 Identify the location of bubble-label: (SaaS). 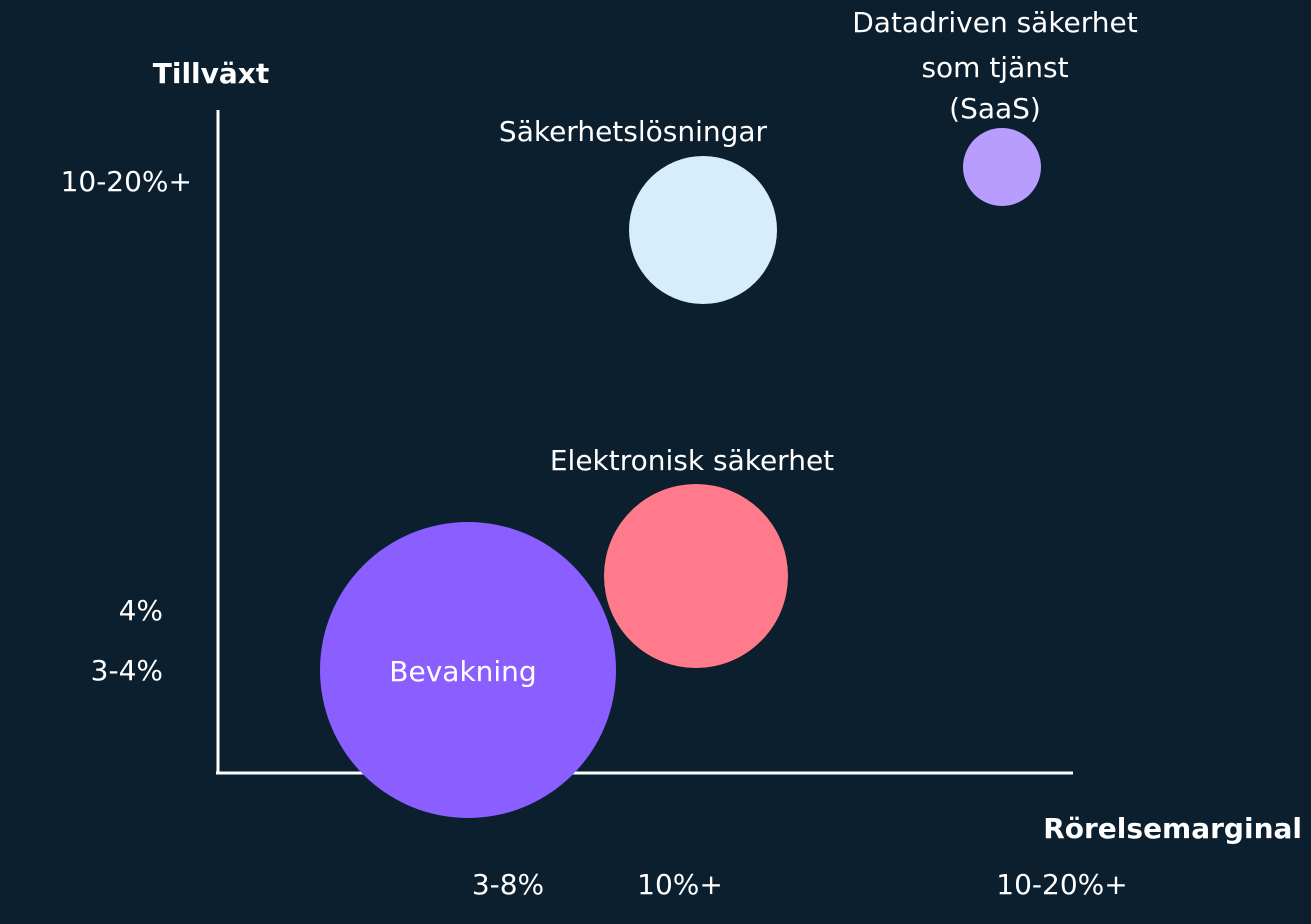
(995, 108).